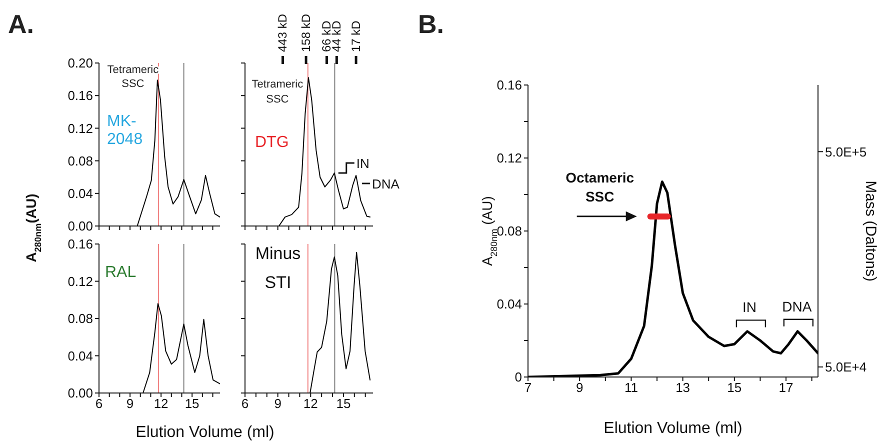  Describe the element at coordinates (600, 186) in the screenshot. I see `annotation: Octameric SSC` at that location.